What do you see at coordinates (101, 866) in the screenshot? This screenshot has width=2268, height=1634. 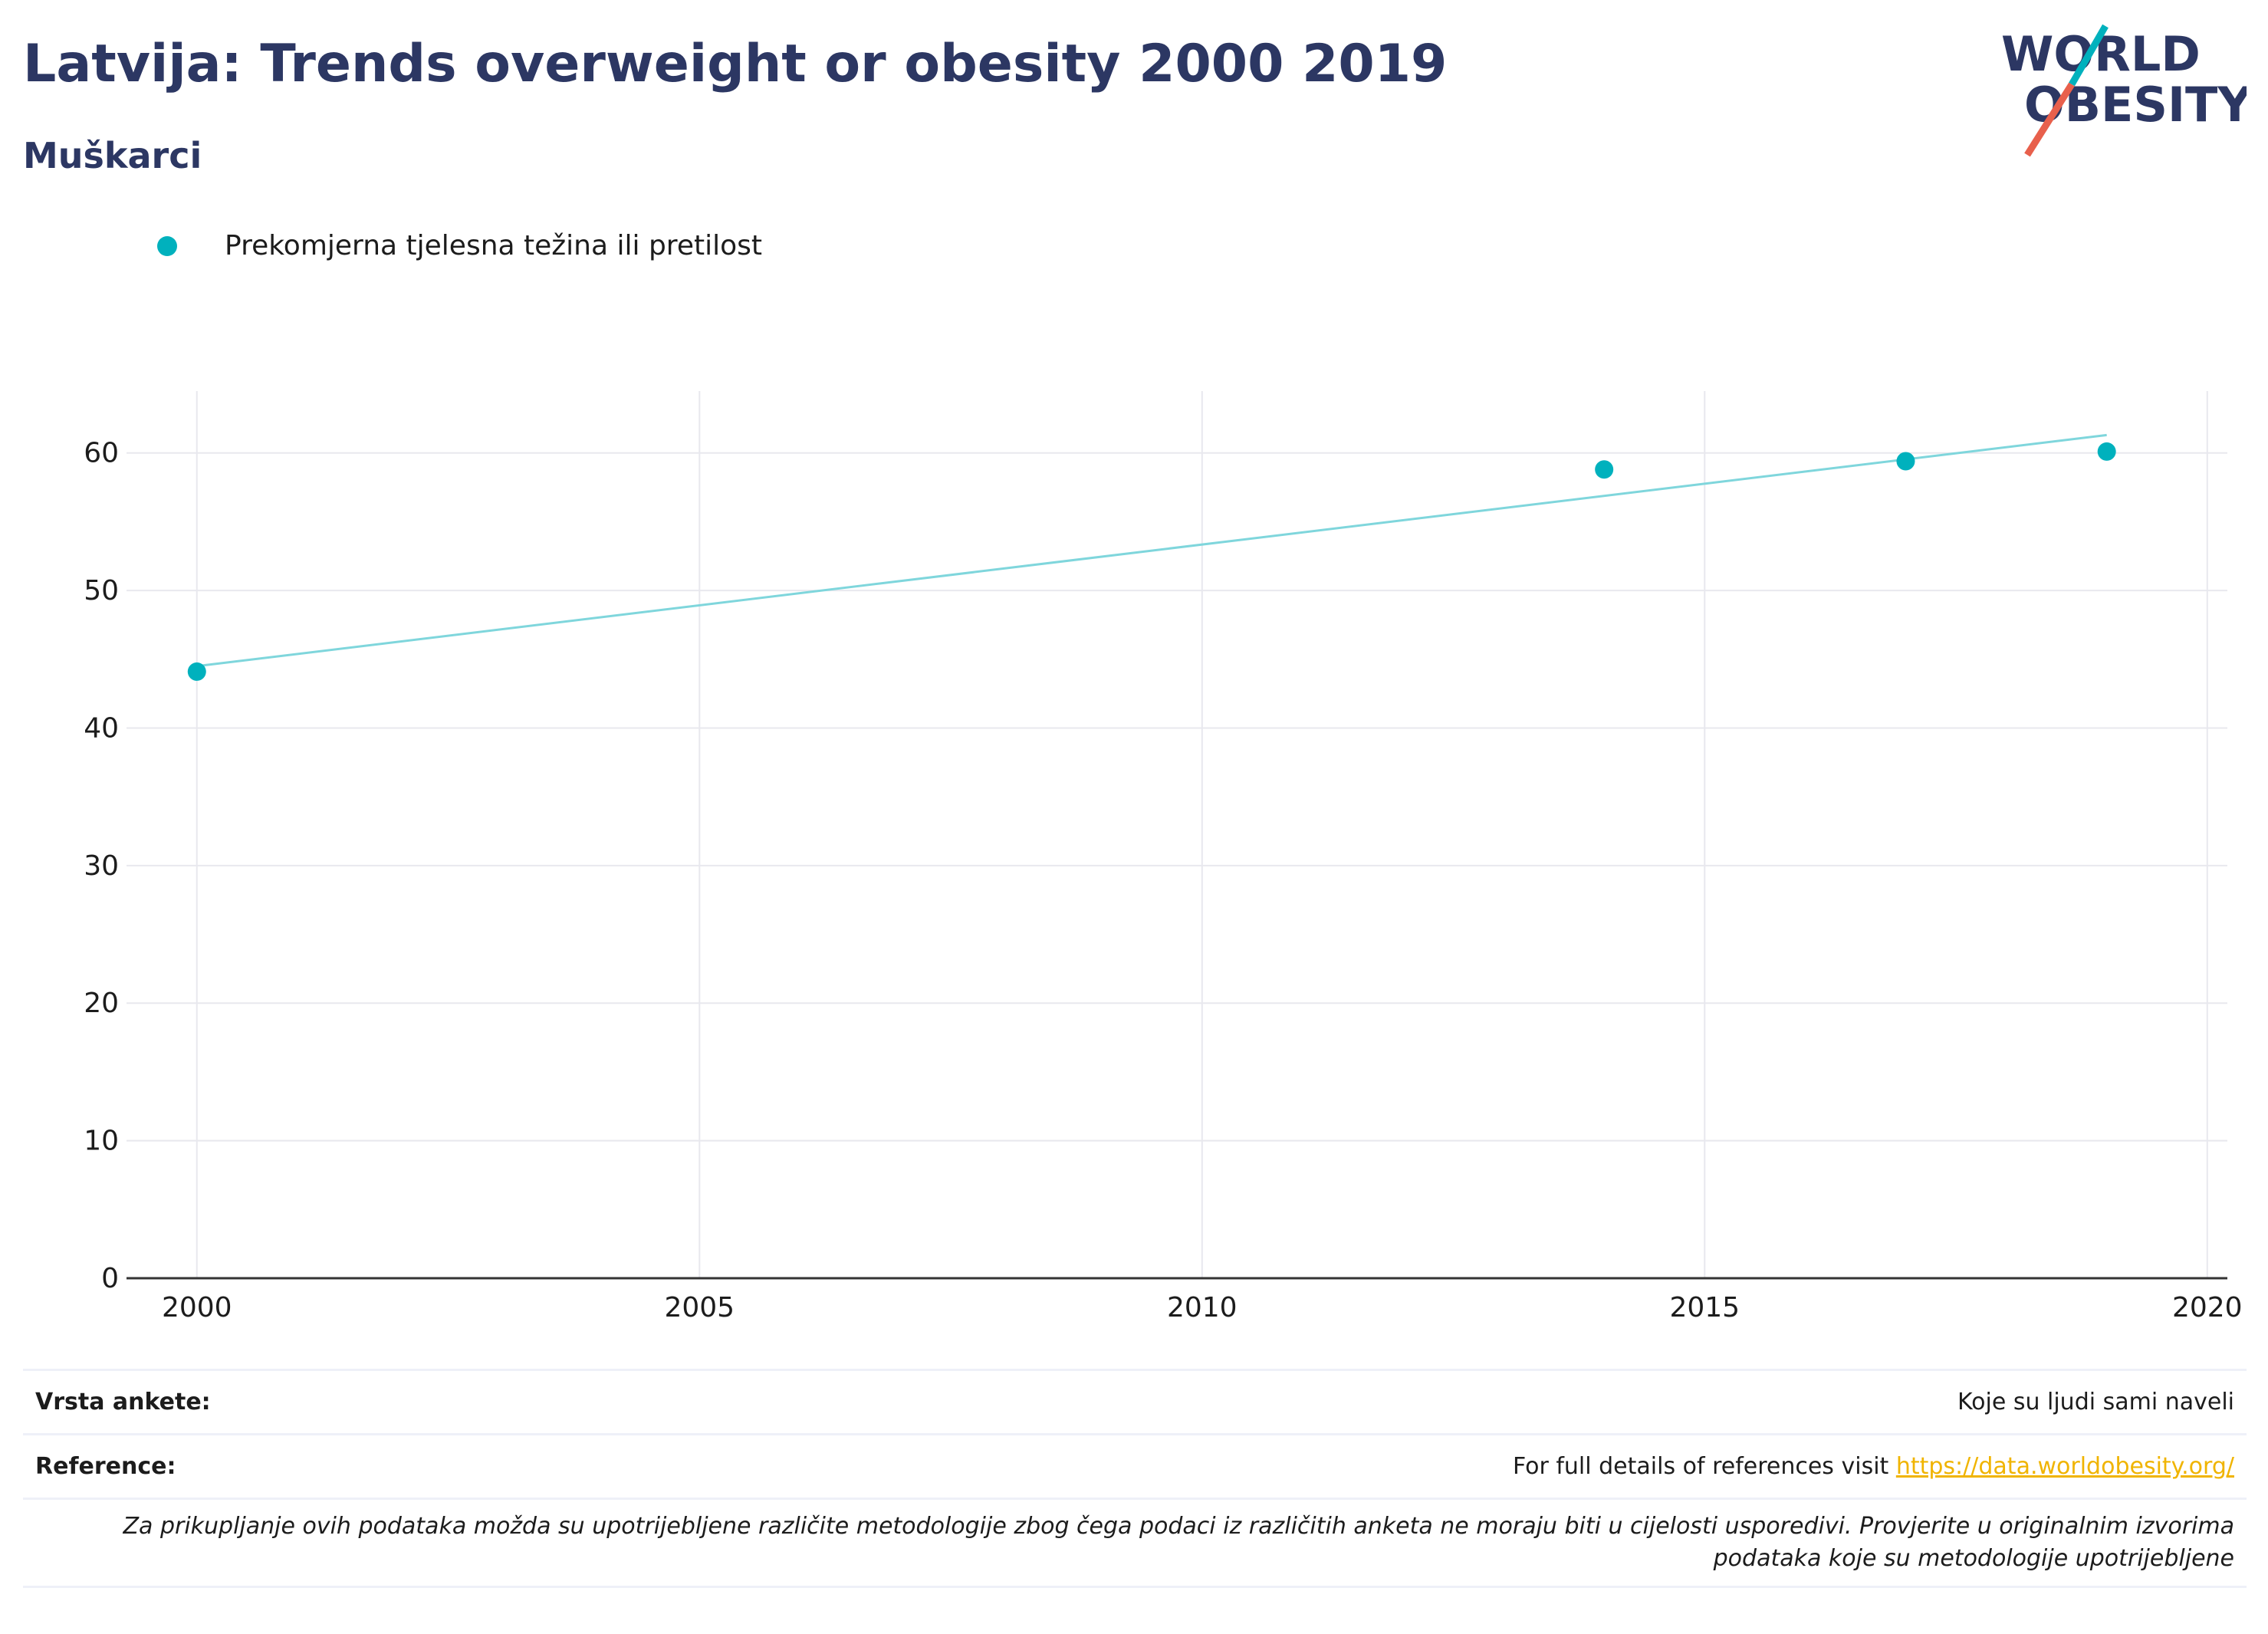 I see `y-tick-label: 30` at bounding box center [101, 866].